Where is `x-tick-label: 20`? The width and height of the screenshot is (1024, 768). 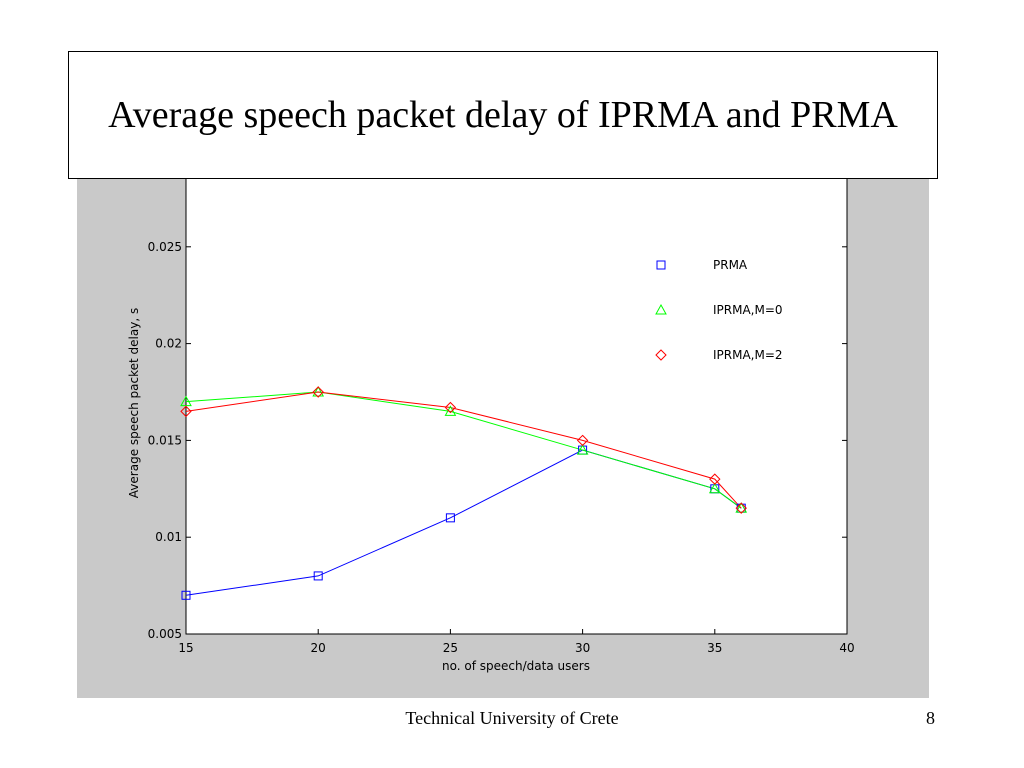 x-tick-label: 20 is located at coordinates (318, 648).